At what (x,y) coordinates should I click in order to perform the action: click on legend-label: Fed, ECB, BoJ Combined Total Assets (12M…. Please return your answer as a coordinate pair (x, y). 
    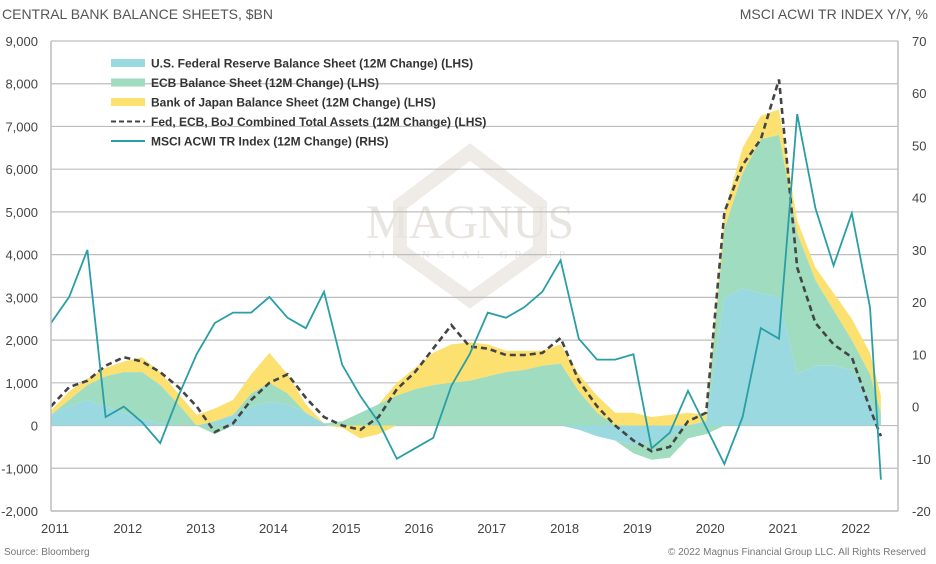
    Looking at the image, I should click on (318, 122).